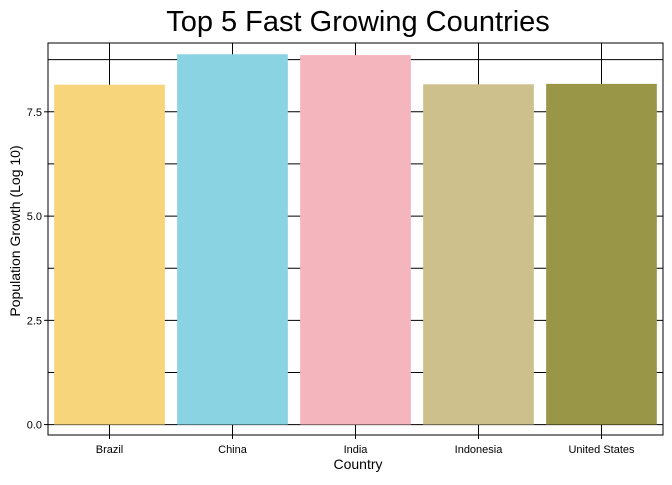 The height and width of the screenshot is (485, 672). What do you see at coordinates (357, 464) in the screenshot?
I see `x-axis-title: Country` at bounding box center [357, 464].